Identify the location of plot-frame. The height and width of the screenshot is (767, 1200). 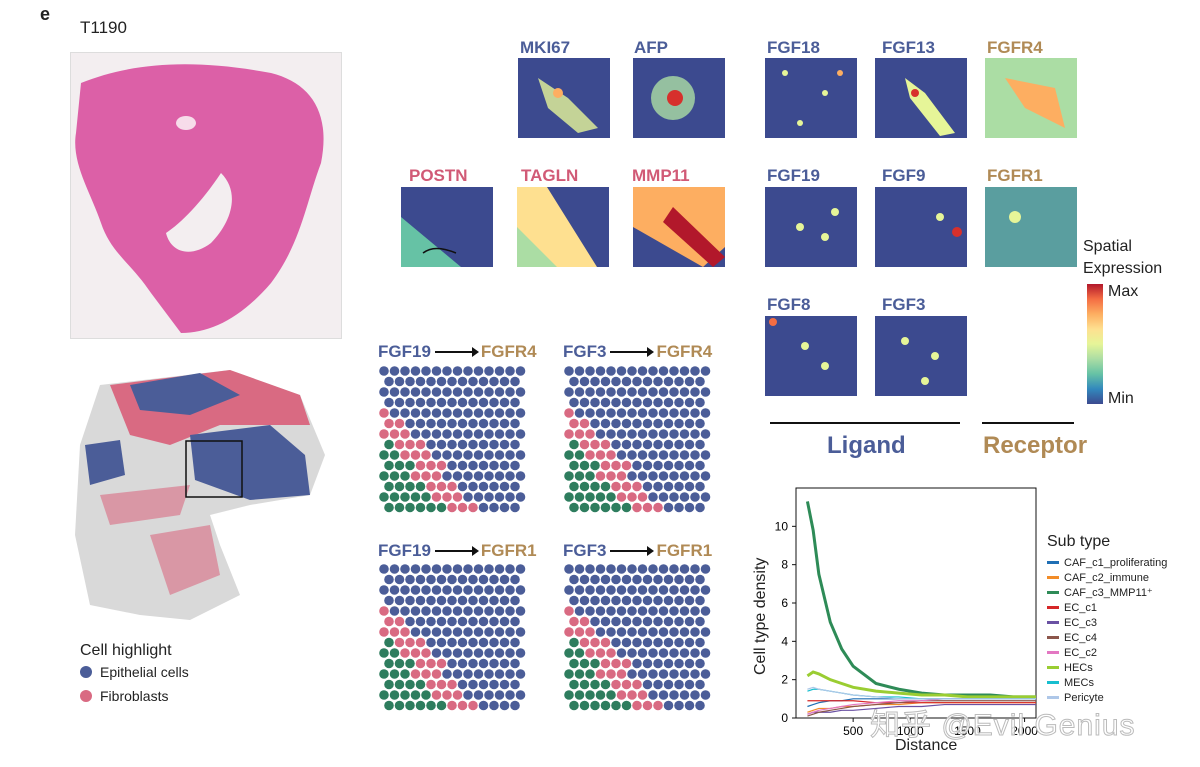
(916, 603).